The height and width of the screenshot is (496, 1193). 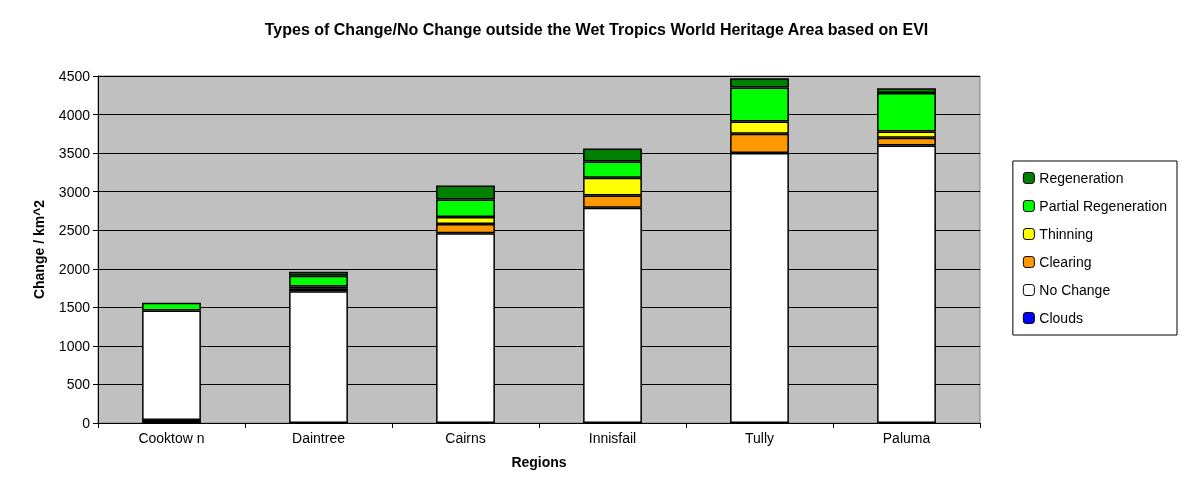 I want to click on y-tick-label: 1000, so click(x=74, y=345).